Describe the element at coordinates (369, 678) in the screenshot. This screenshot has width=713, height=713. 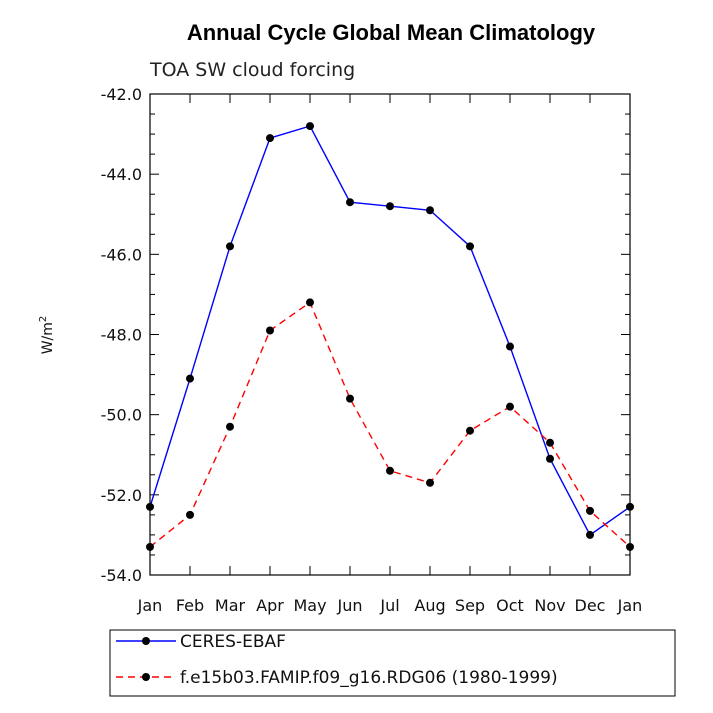
I see `legend-label-model: f.e15b03.FAMIP.f09_g16.RDG06 (1980-1999)` at that location.